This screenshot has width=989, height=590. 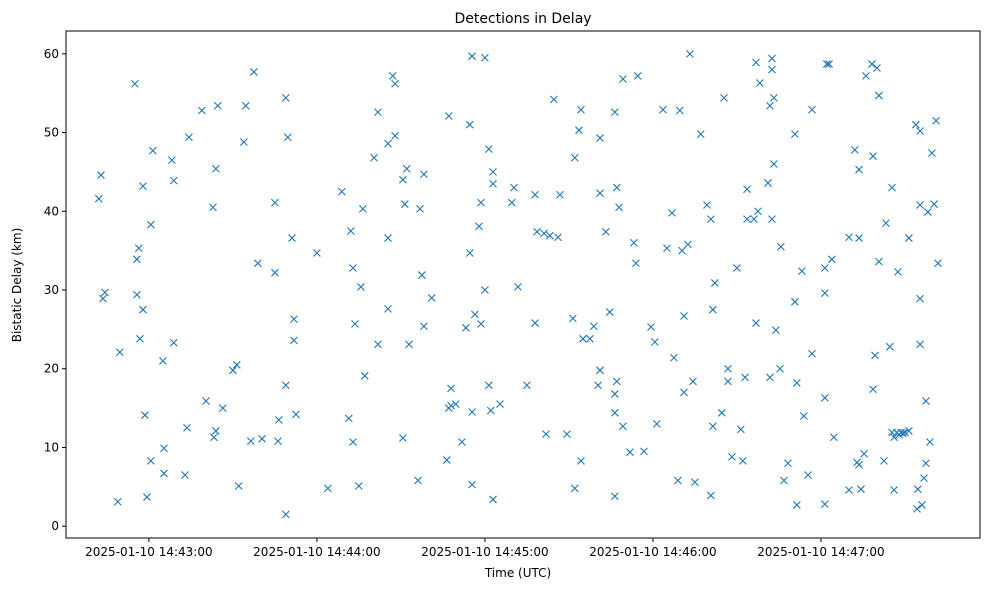 I want to click on y-tick-label: 50, so click(x=51, y=133).